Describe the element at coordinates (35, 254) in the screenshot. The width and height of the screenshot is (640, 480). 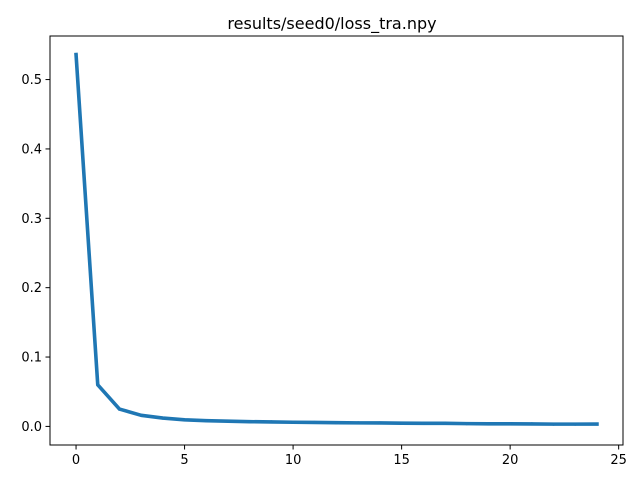
I see `y-axis-ticks: 0.0 0.1 0.2 0.3 0.4 0.5` at that location.